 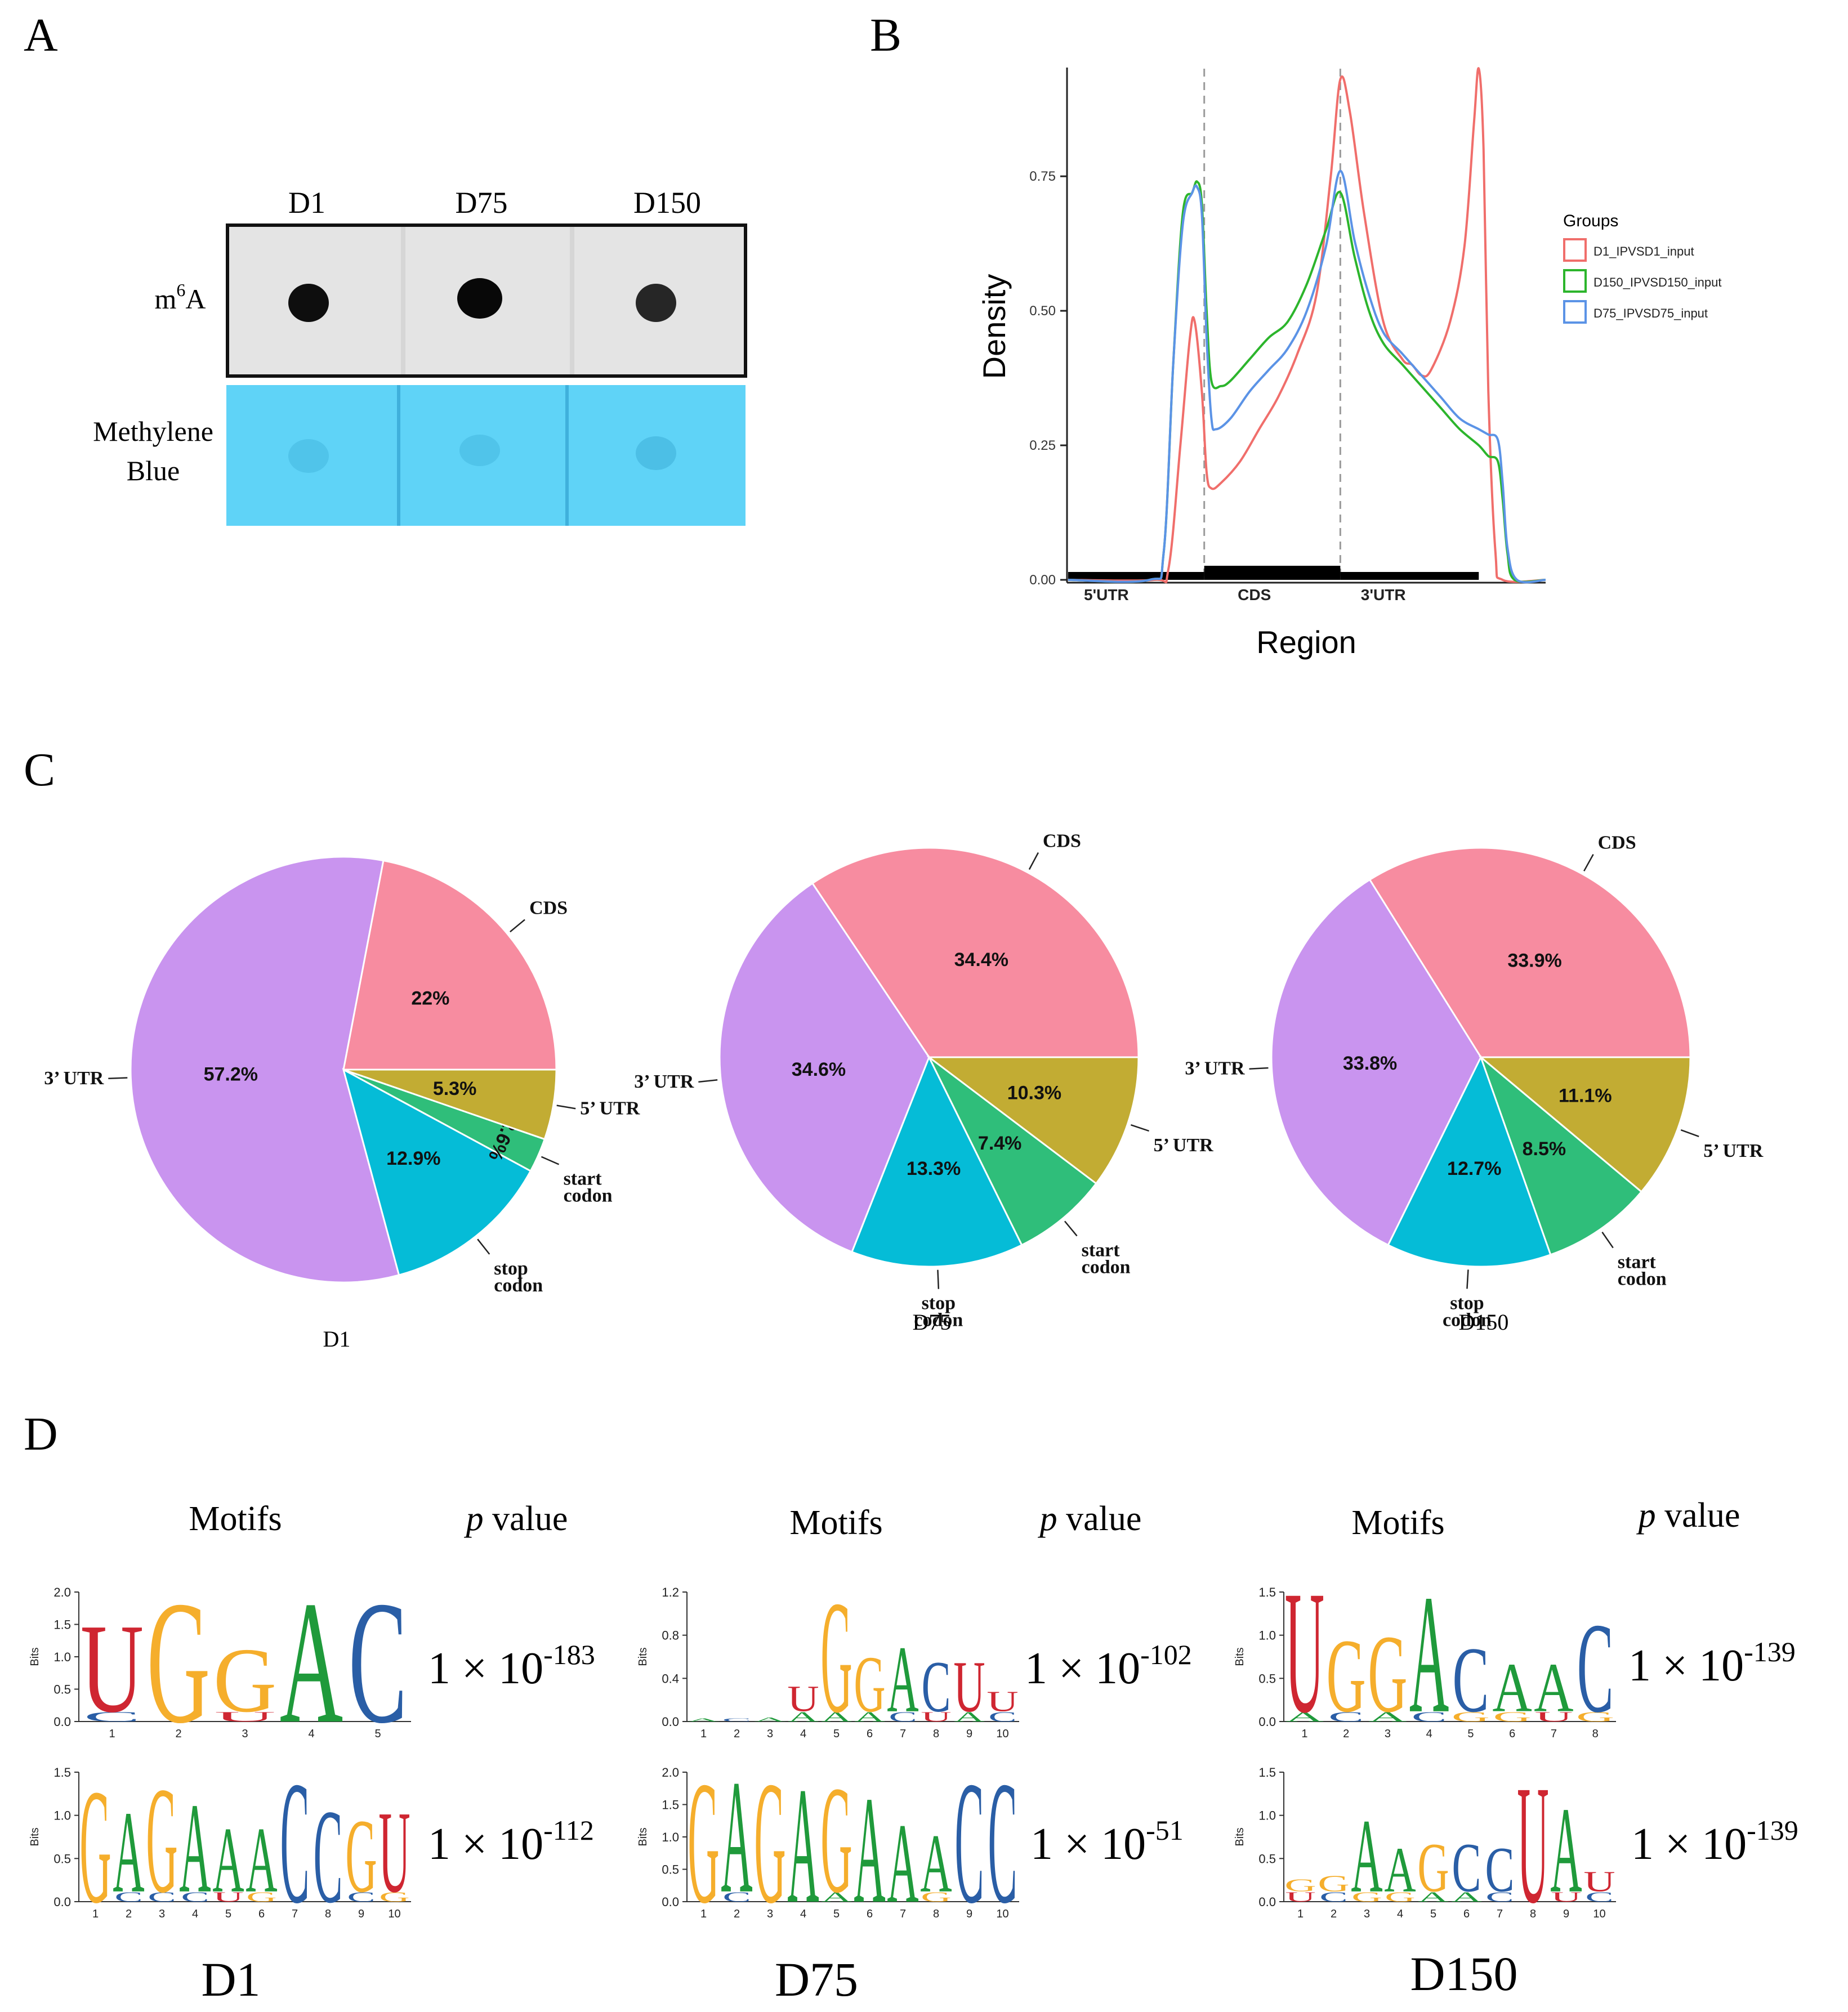 What do you see at coordinates (885, 35) in the screenshot?
I see `panel-letter-b: B` at bounding box center [885, 35].